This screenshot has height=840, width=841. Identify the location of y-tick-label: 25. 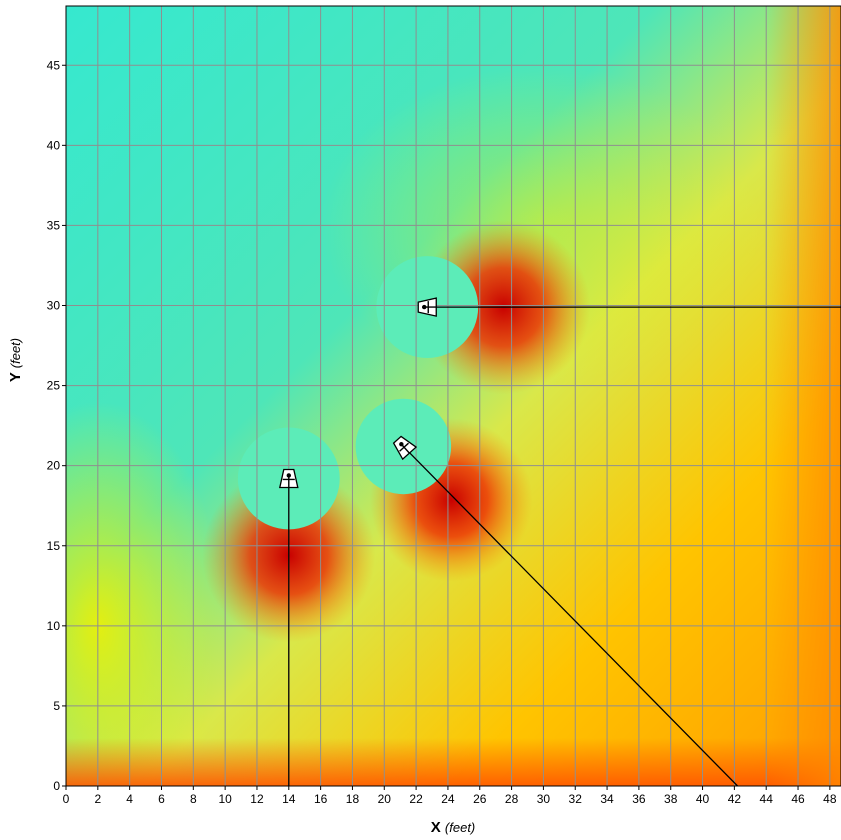
(54, 386).